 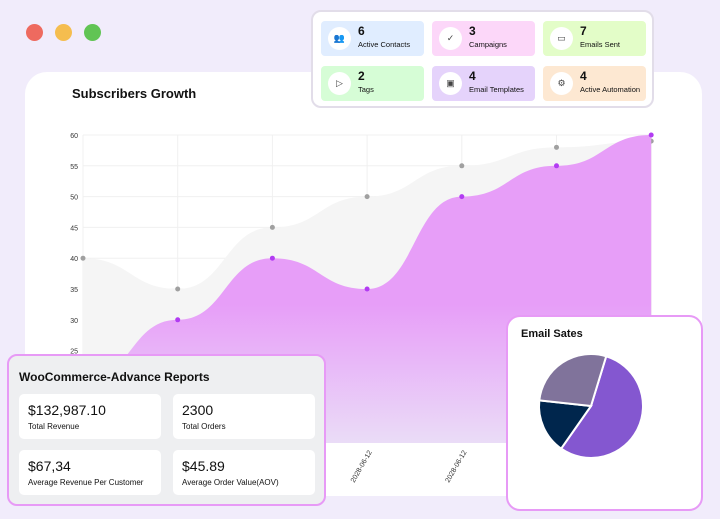 What do you see at coordinates (198, 410) in the screenshot?
I see `metric-value: 2300` at bounding box center [198, 410].